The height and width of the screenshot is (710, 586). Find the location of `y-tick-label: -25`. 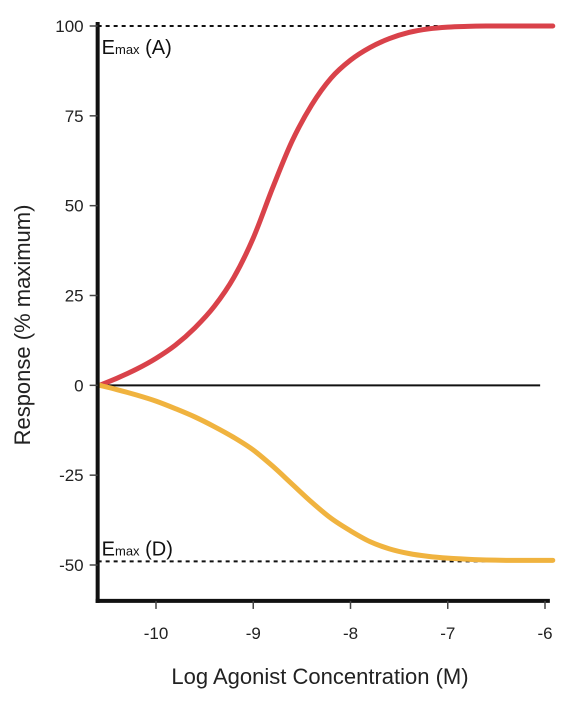

y-tick-label: -25 is located at coordinates (71, 475).